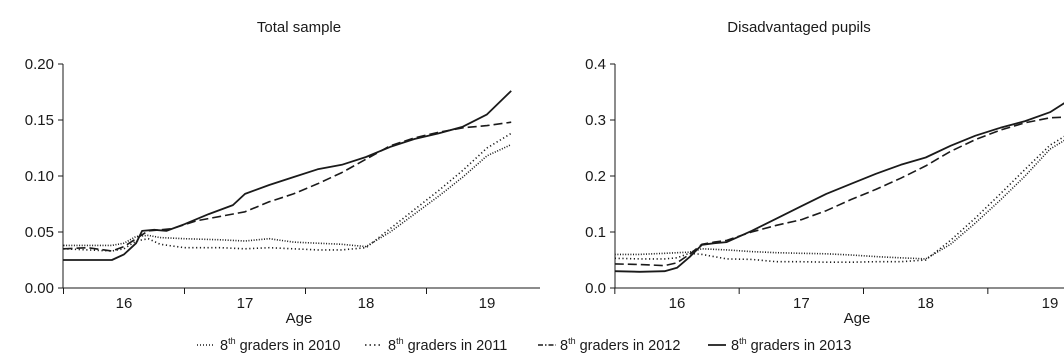 This screenshot has height=357, width=1064. What do you see at coordinates (798, 27) in the screenshot?
I see `chart-title: Disadvantaged pupils` at bounding box center [798, 27].